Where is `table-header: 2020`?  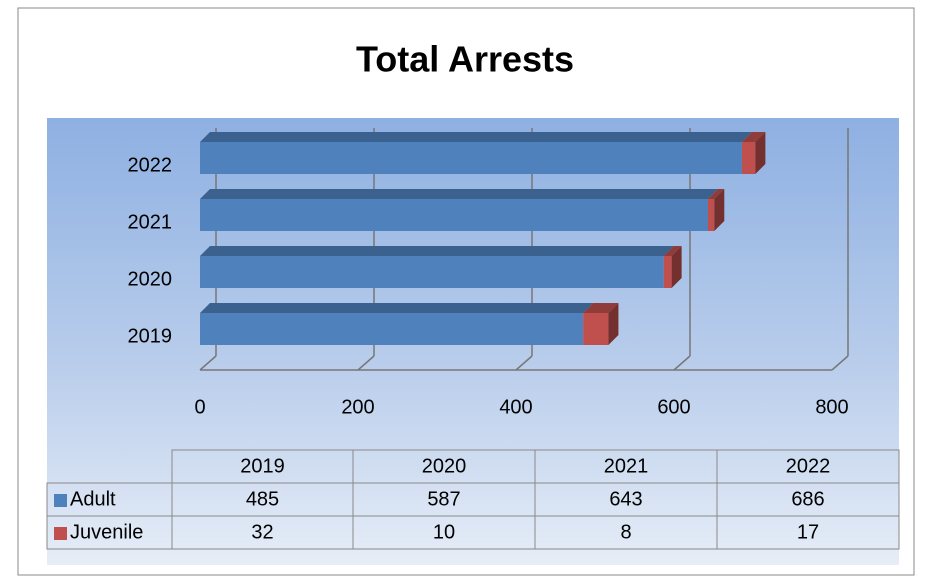 table-header: 2020 is located at coordinates (444, 466).